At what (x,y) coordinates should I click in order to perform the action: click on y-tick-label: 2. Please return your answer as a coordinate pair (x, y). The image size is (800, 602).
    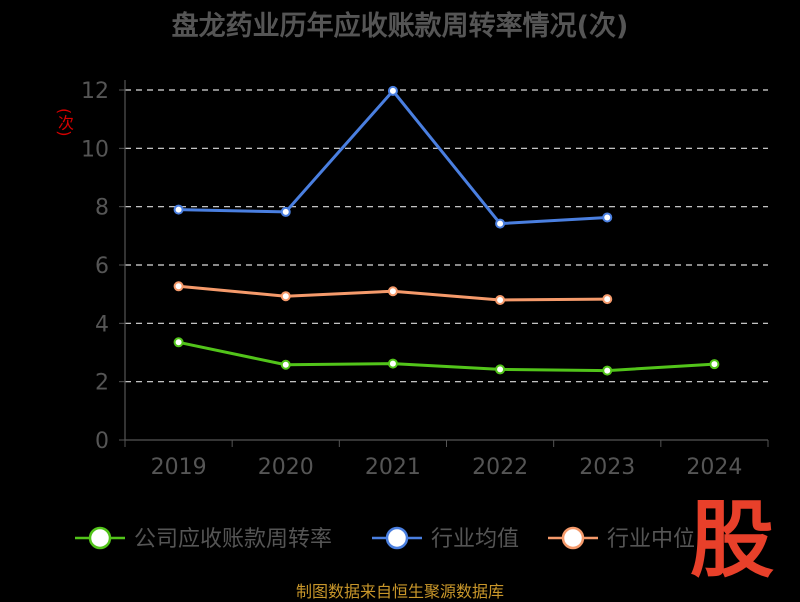
    Looking at the image, I should click on (102, 383).